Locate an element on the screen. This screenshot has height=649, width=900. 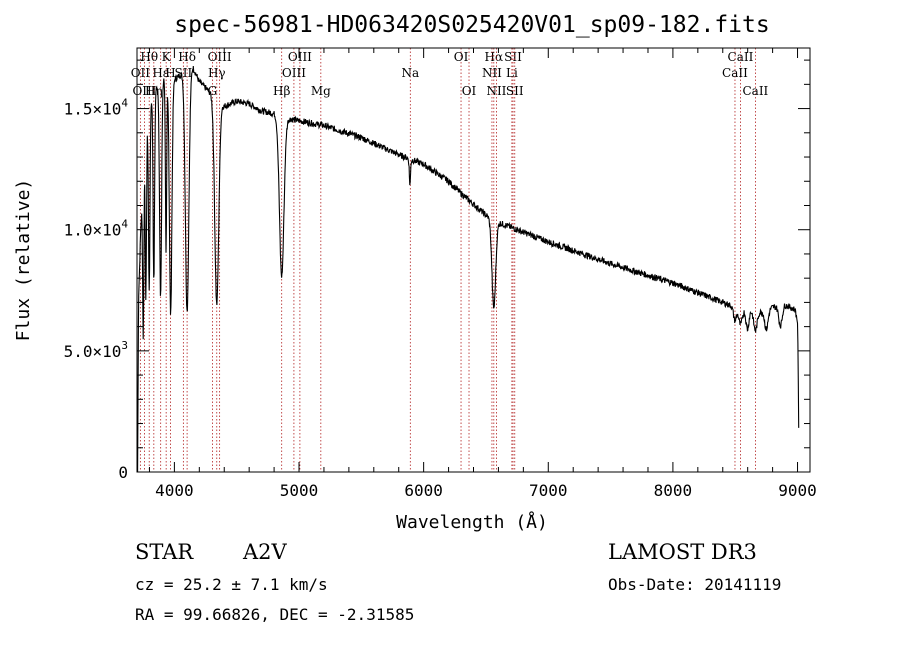
x-tick-label: 8000 is located at coordinates (673, 490).